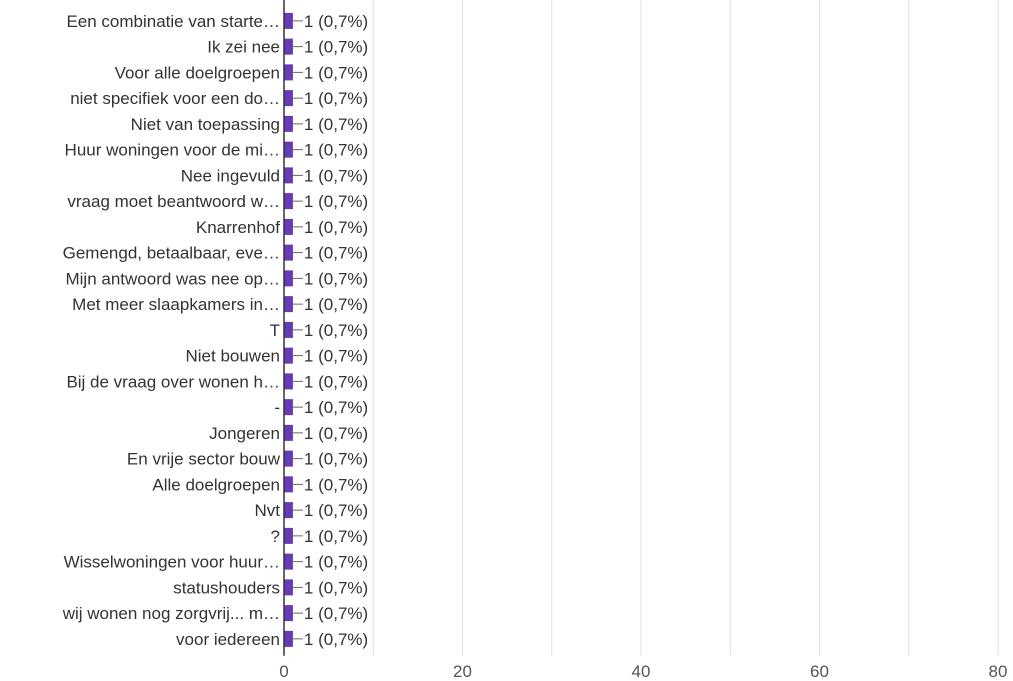 The height and width of the screenshot is (681, 1013). What do you see at coordinates (268, 510) in the screenshot?
I see `category-label: Nvt` at bounding box center [268, 510].